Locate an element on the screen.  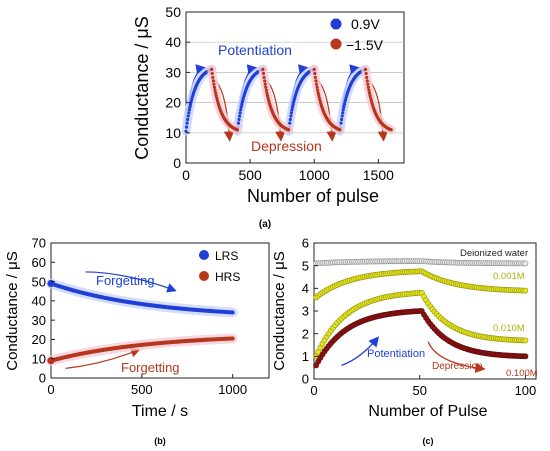
series-label-deionized-water: Deionized water is located at coordinates (494, 253).